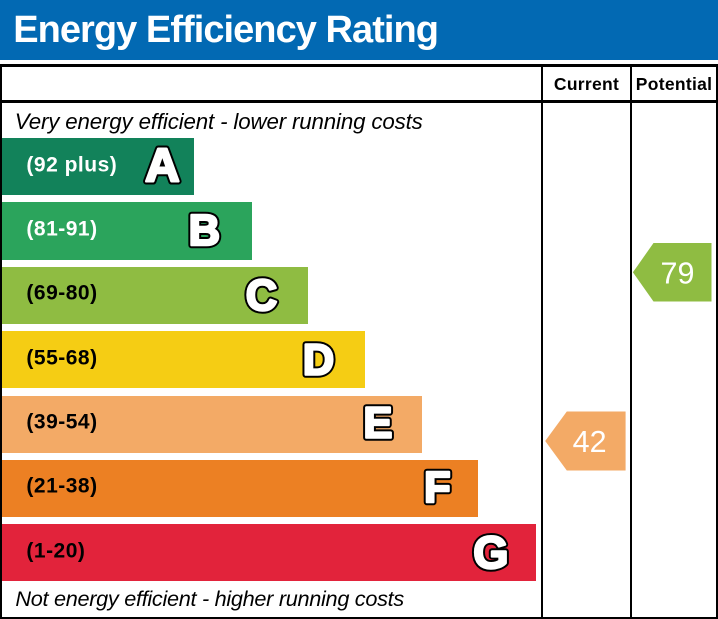  I want to click on svg-text: E, so click(377, 423).